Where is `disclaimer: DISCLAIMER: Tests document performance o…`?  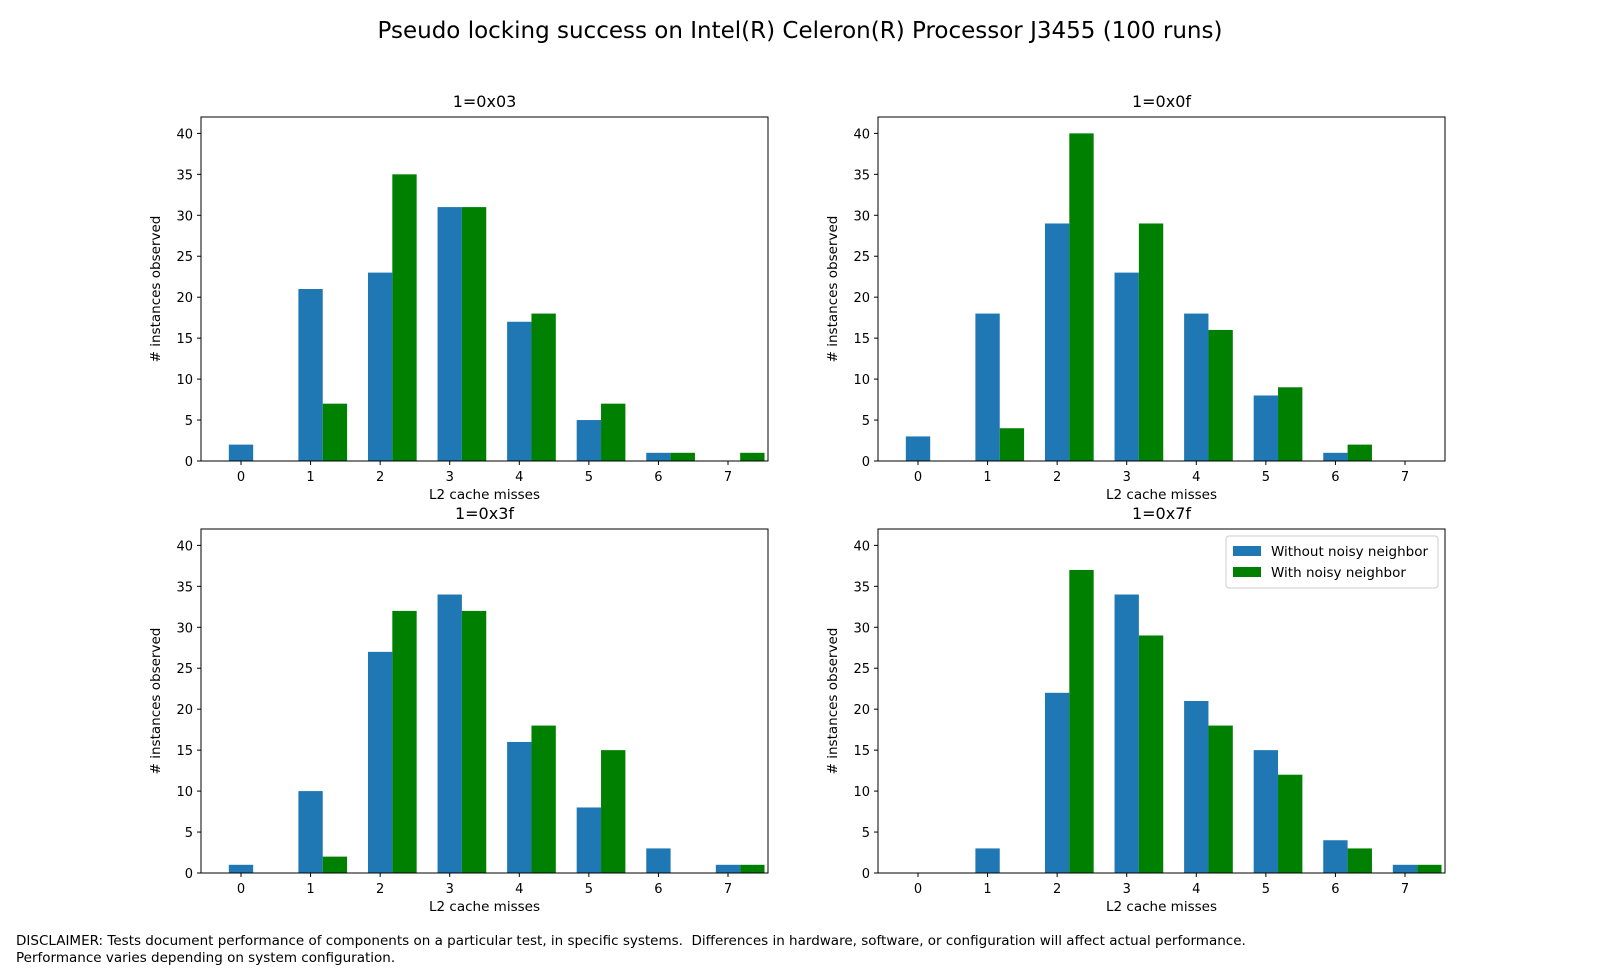
disclaimer: DISCLAIMER: Tests document performance o… is located at coordinates (631, 950).